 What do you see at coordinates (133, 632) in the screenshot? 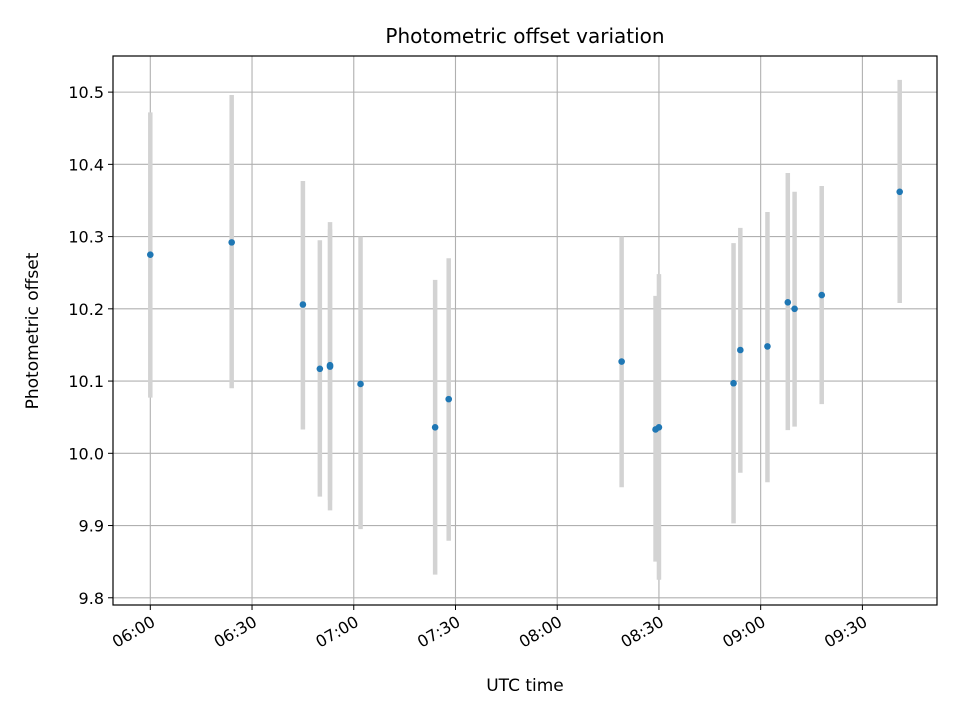
I see `x-tick-label: 06:00` at bounding box center [133, 632].